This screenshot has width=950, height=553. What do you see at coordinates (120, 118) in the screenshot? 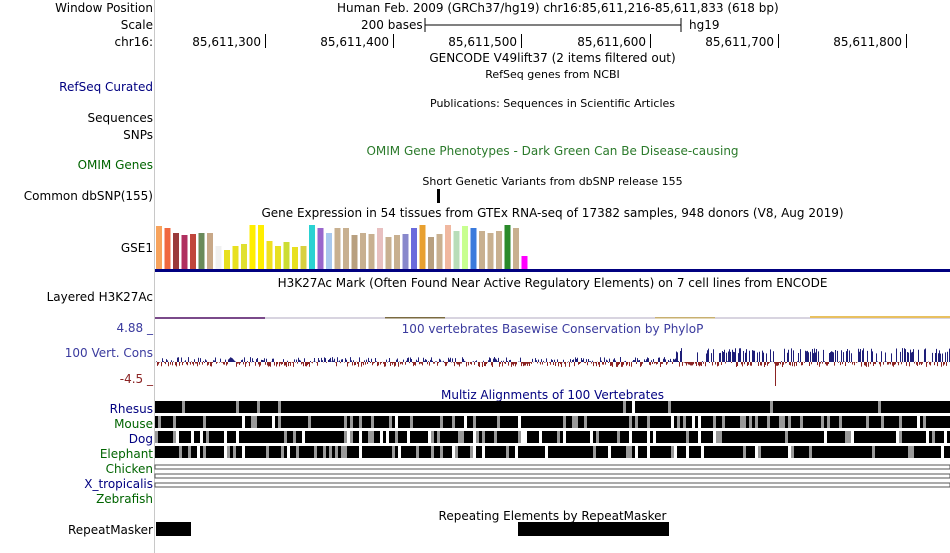
I see `sequences-track-label: Sequences` at bounding box center [120, 118].